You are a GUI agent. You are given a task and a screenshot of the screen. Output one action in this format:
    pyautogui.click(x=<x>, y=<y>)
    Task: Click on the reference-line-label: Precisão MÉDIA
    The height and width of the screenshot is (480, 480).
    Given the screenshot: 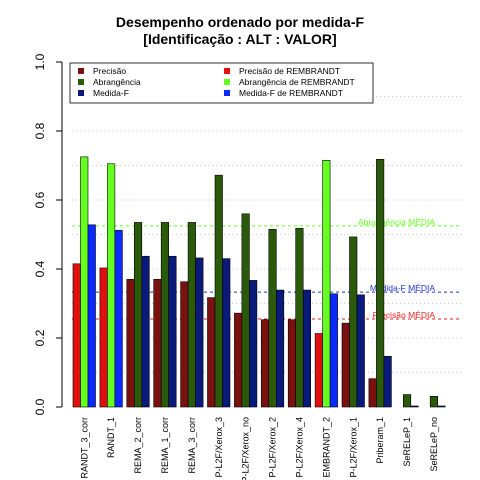 What is the action you would take?
    pyautogui.click(x=404, y=315)
    